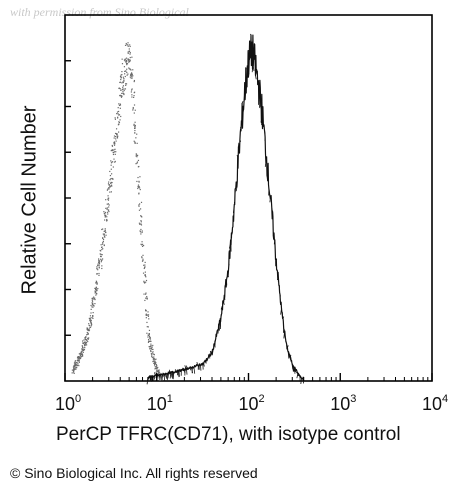 The image size is (450, 486). What do you see at coordinates (68, 403) in the screenshot?
I see `x-tick-label: 10⁰` at bounding box center [68, 403].